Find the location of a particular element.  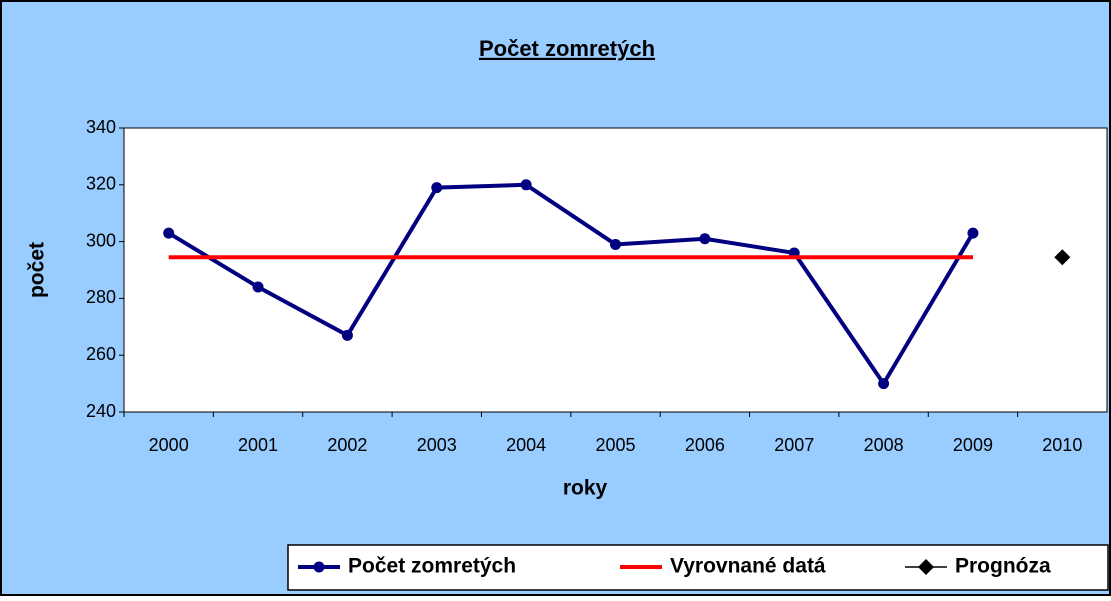

x-tick-label: 2003 is located at coordinates (437, 445).